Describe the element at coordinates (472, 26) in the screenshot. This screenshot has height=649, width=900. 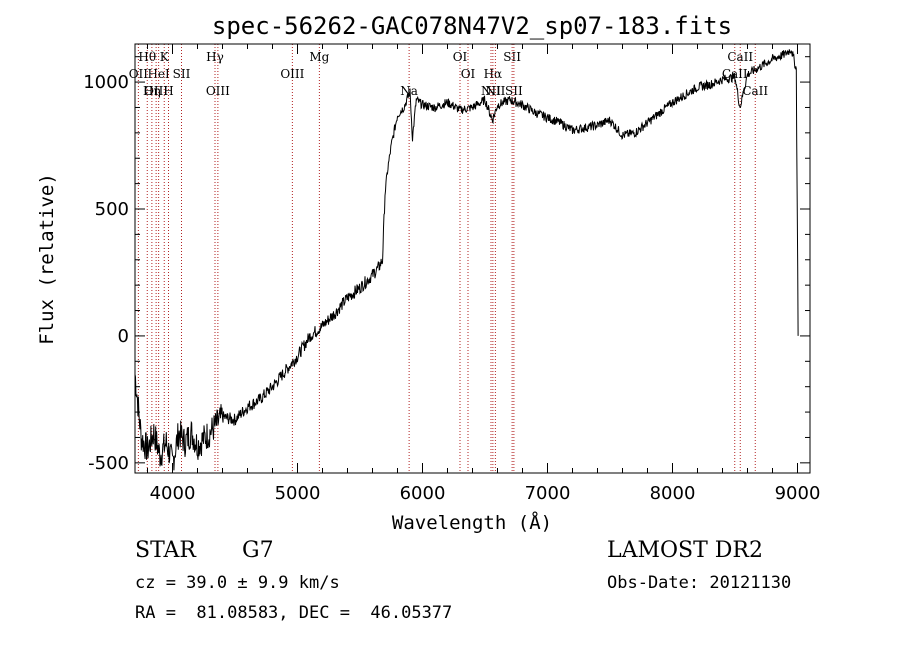
I see `chart-title: spec-56262-GAC078N47V2_sp07-183.fits` at that location.